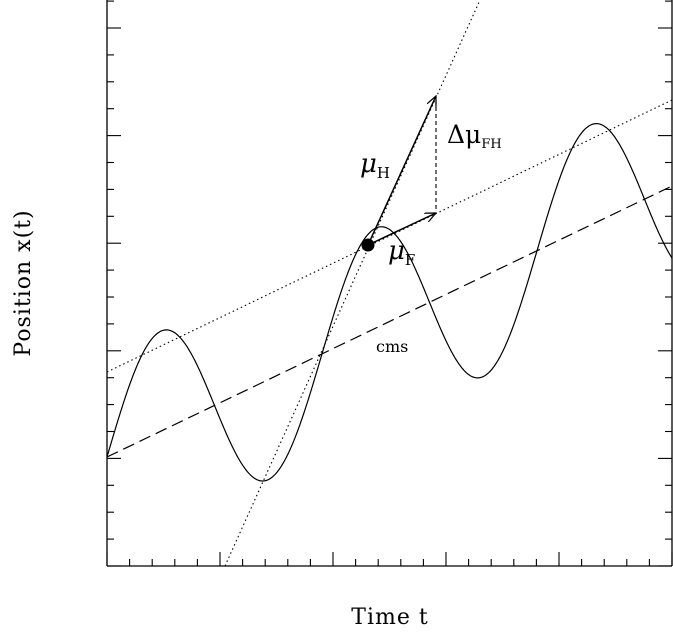  What do you see at coordinates (368, 245) in the screenshot?
I see `reference-point` at bounding box center [368, 245].